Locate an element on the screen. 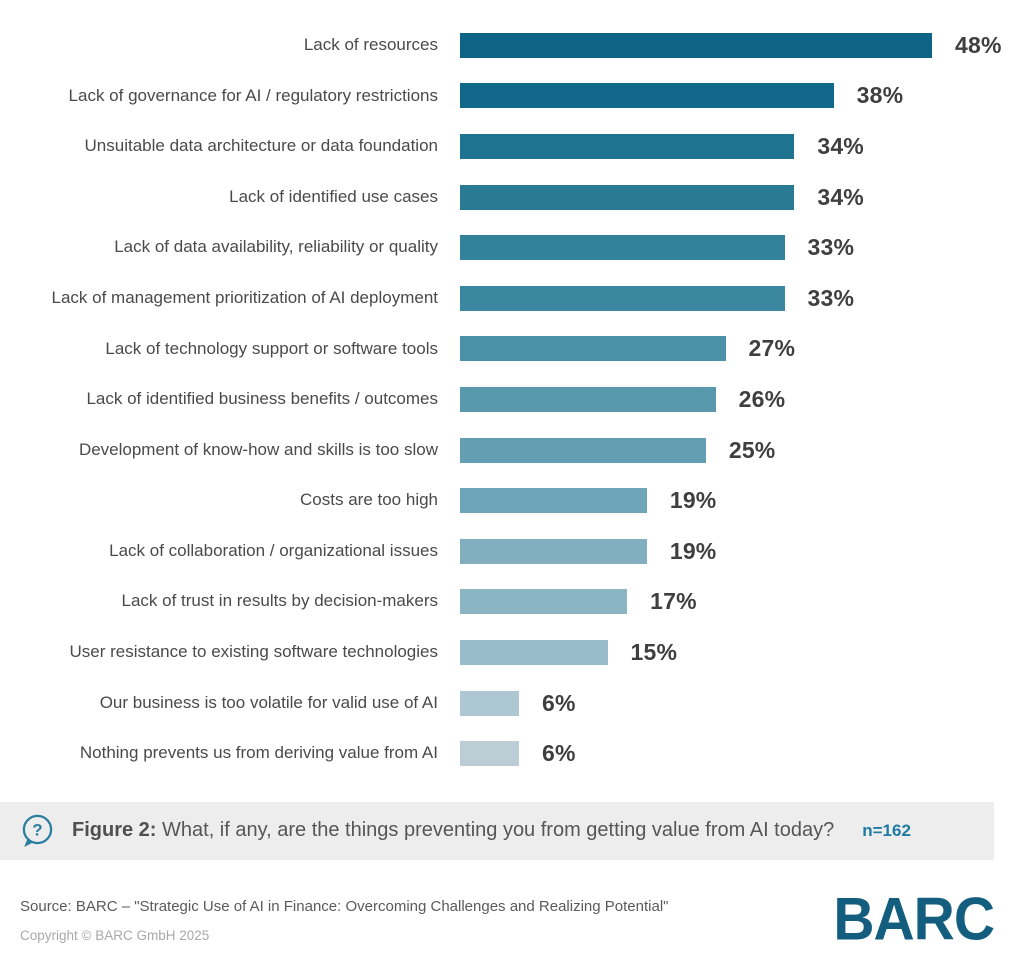  bar-cell: 26% is located at coordinates (731, 399).